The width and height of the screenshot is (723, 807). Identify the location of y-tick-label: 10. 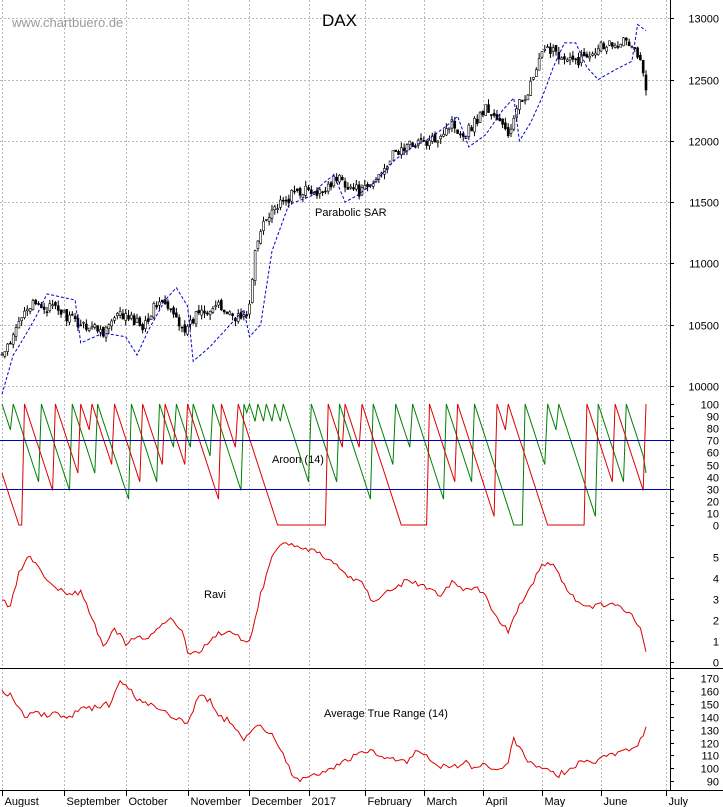
(713, 515).